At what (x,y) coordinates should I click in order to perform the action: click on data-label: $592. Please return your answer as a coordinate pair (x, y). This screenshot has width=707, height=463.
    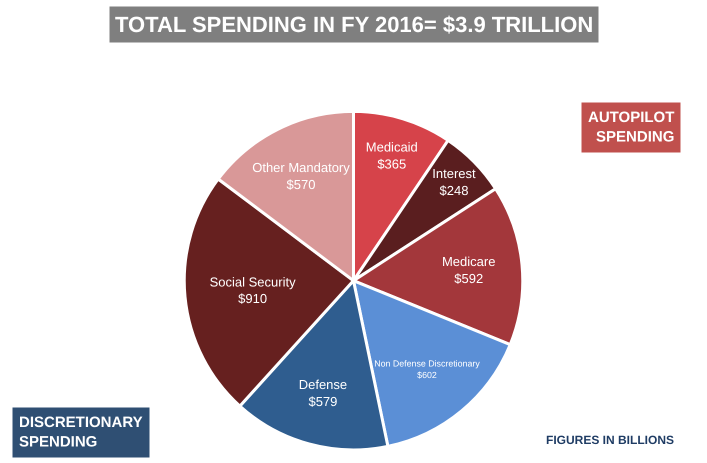
    Looking at the image, I should click on (469, 278).